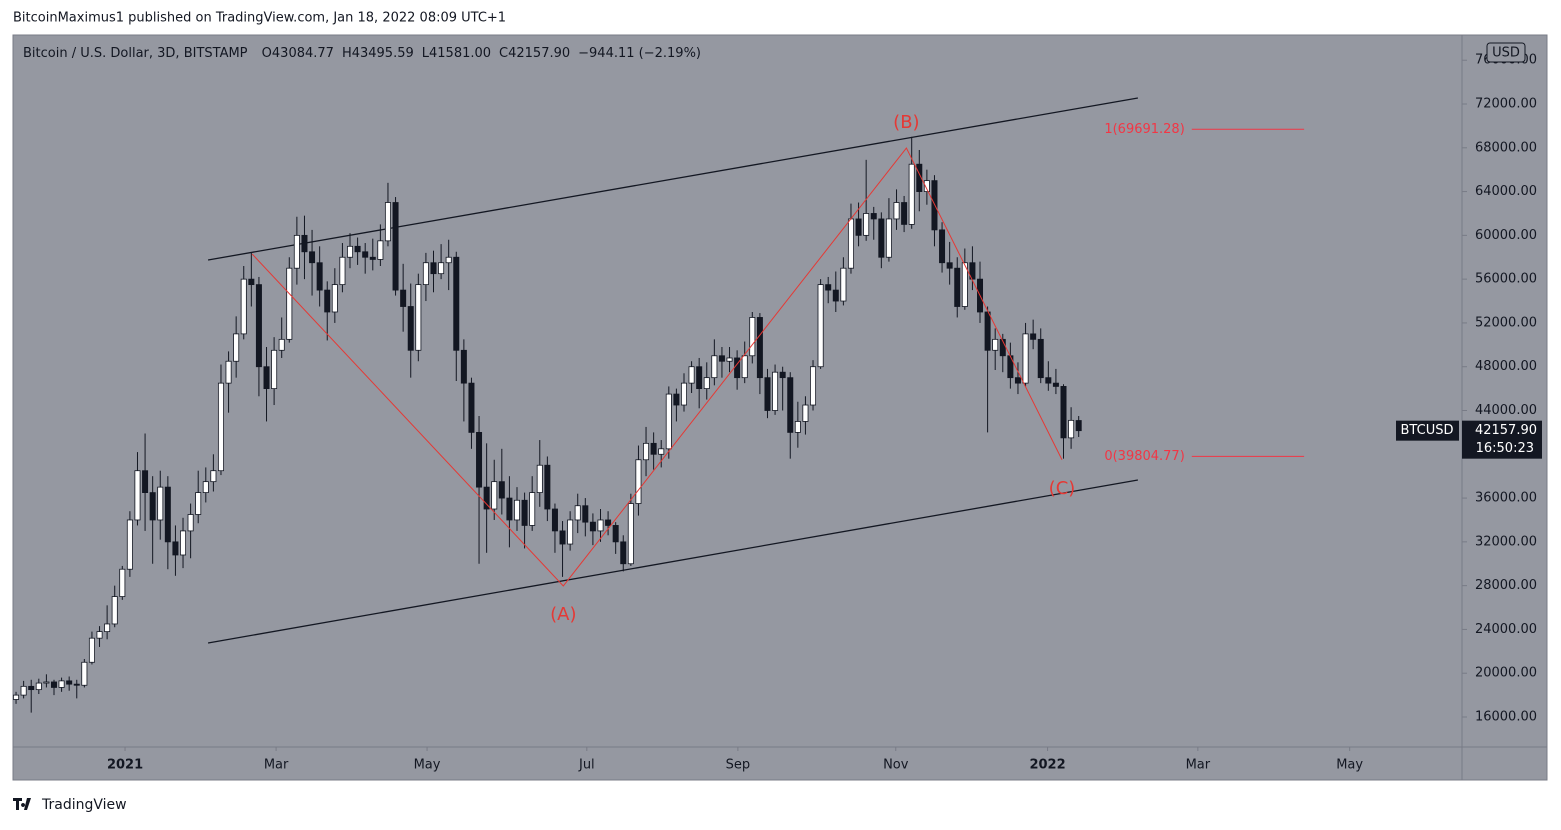  I want to click on ohlc-key: C, so click(503, 53).